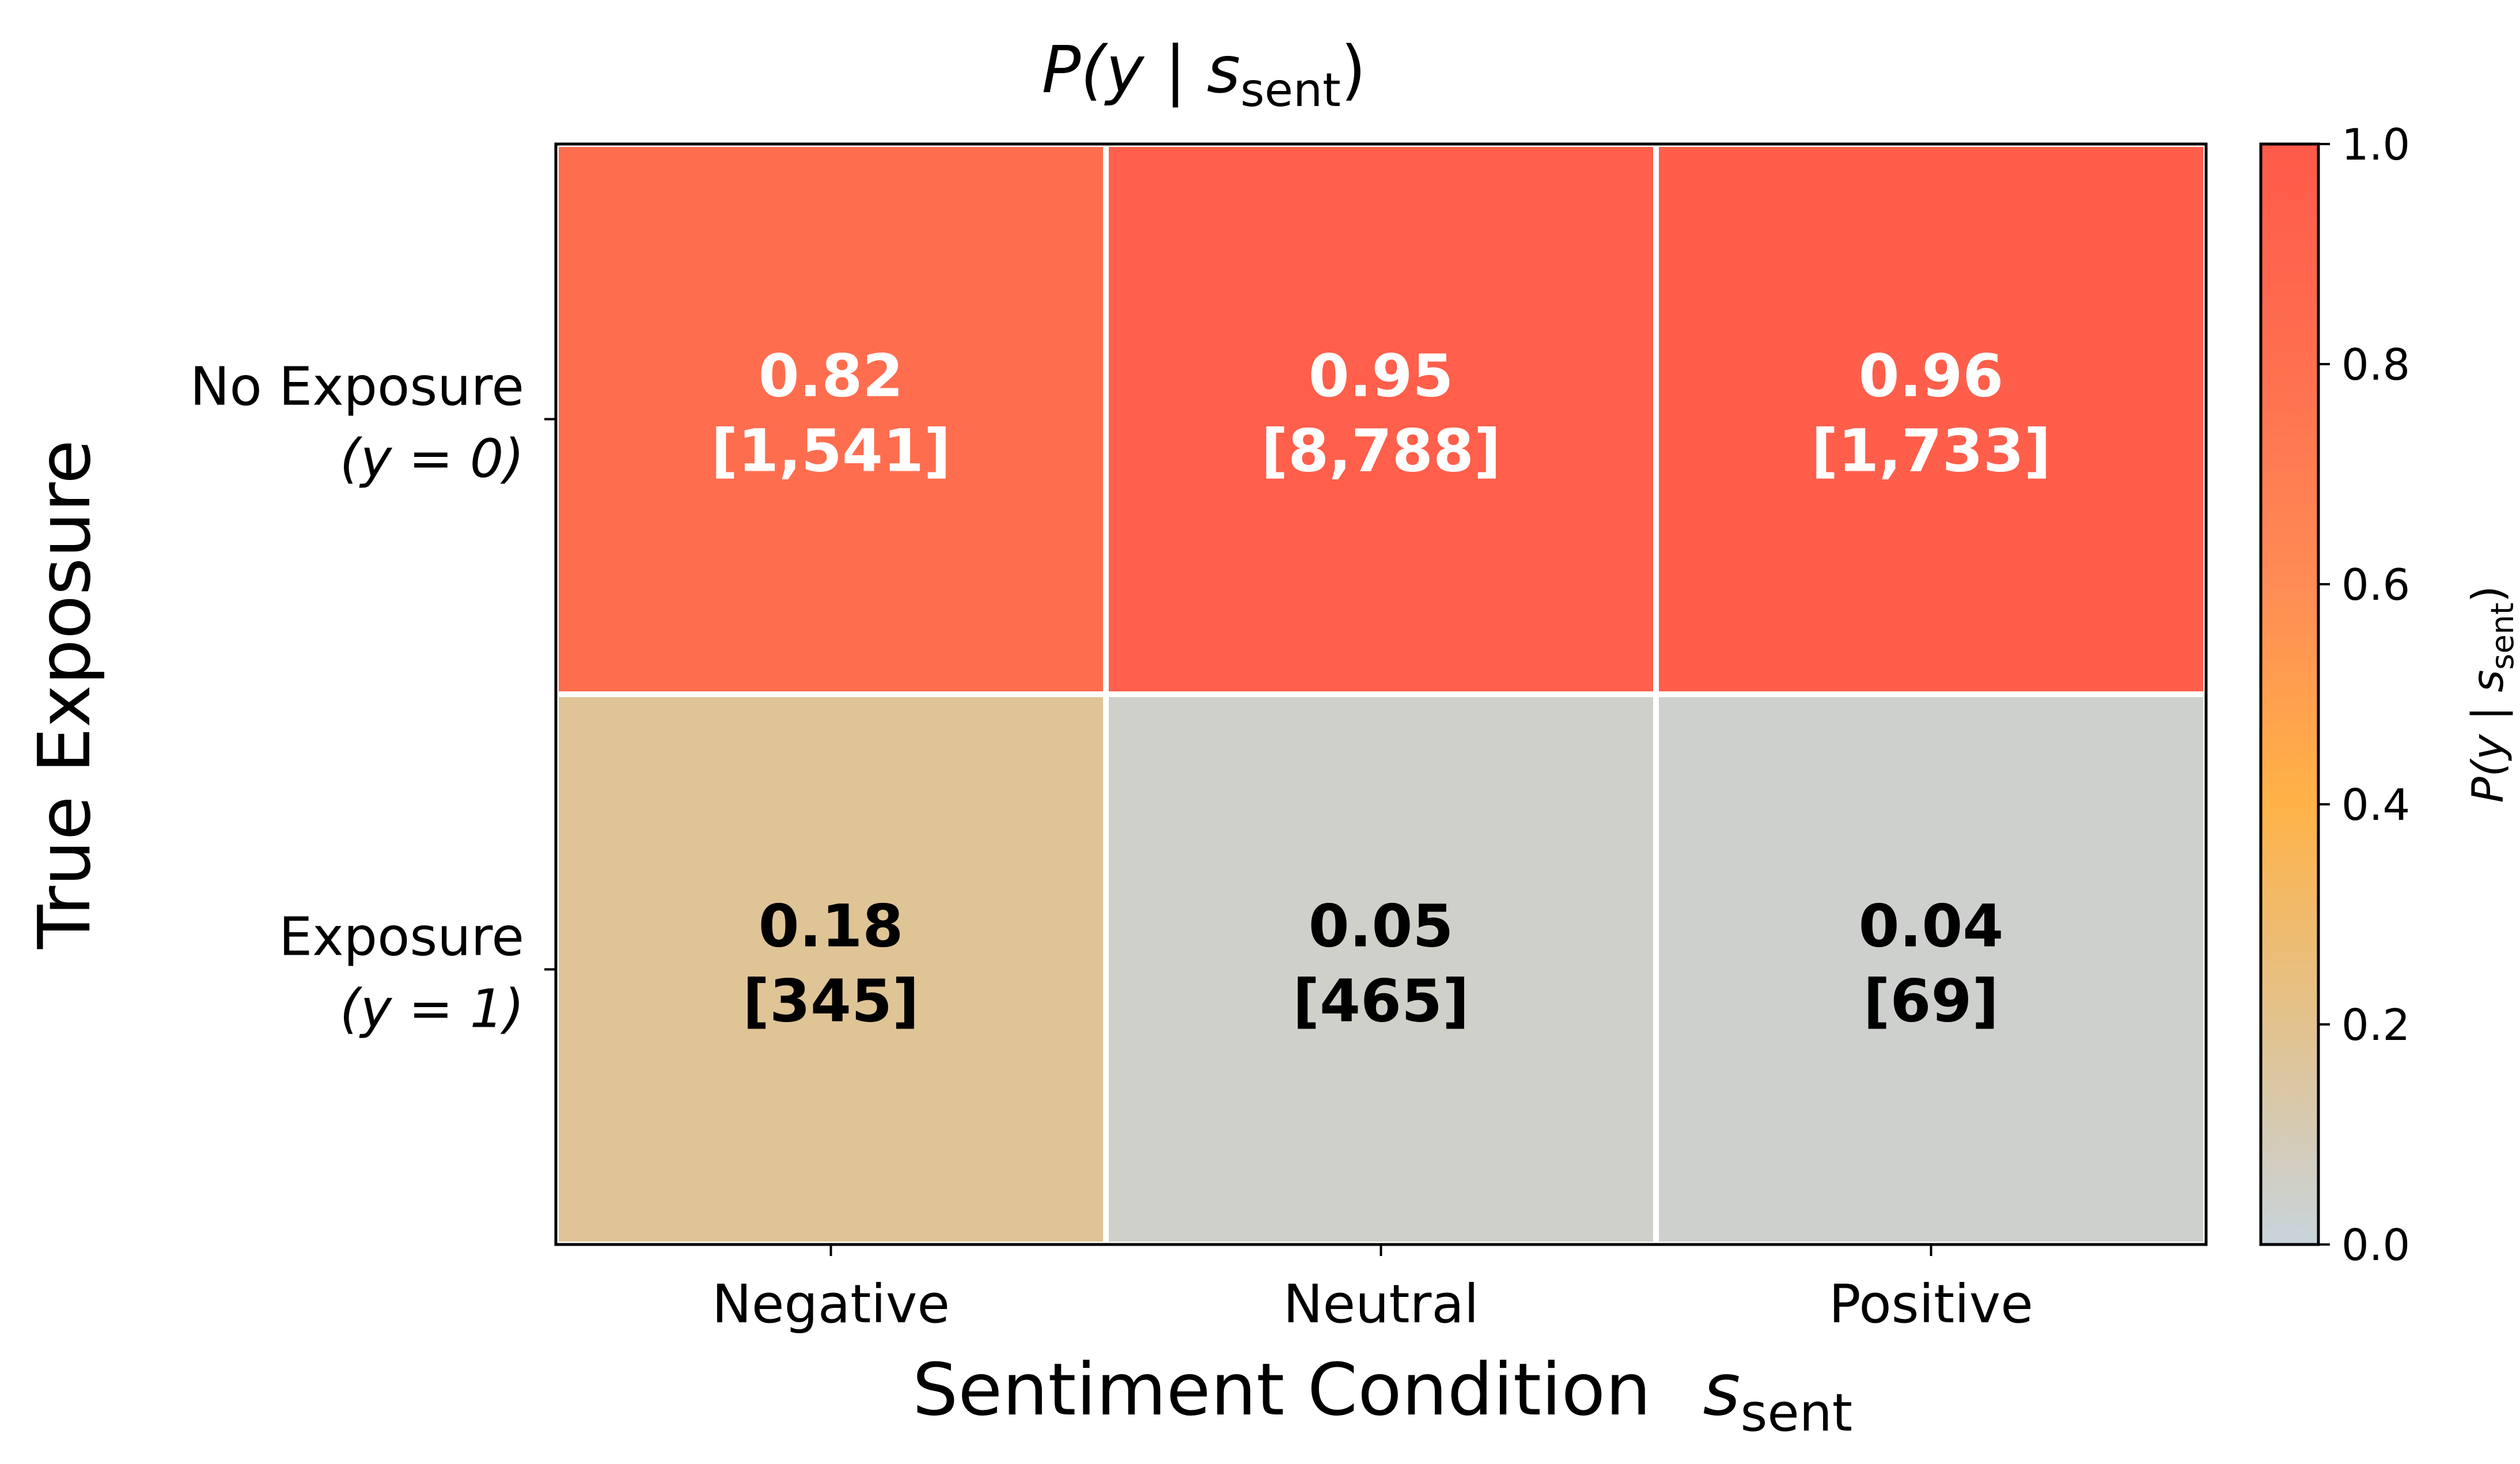  Describe the element at coordinates (2289, 694) in the screenshot. I see `colorbar` at that location.